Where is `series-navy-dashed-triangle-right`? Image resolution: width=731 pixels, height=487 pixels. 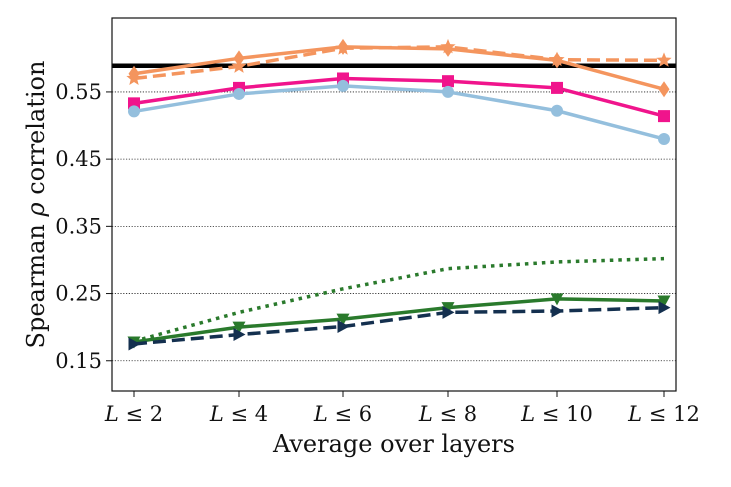
series-navy-dashed-triangle-right is located at coordinates (399, 326).